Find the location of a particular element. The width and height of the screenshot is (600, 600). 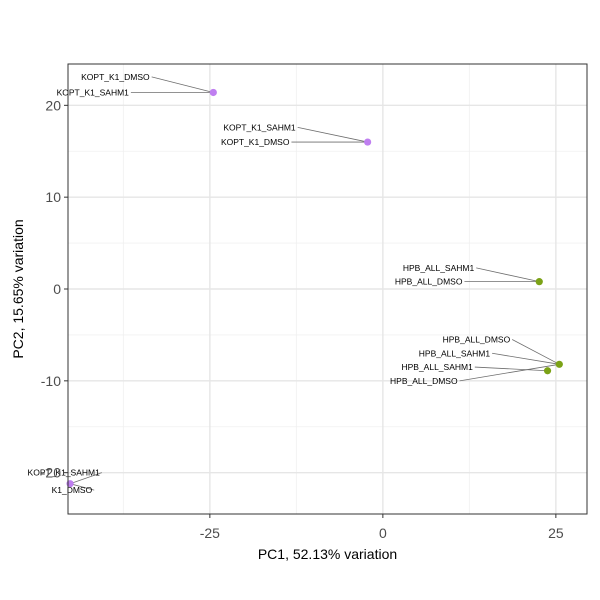

x-axis: -25 0 25 is located at coordinates (382, 527).